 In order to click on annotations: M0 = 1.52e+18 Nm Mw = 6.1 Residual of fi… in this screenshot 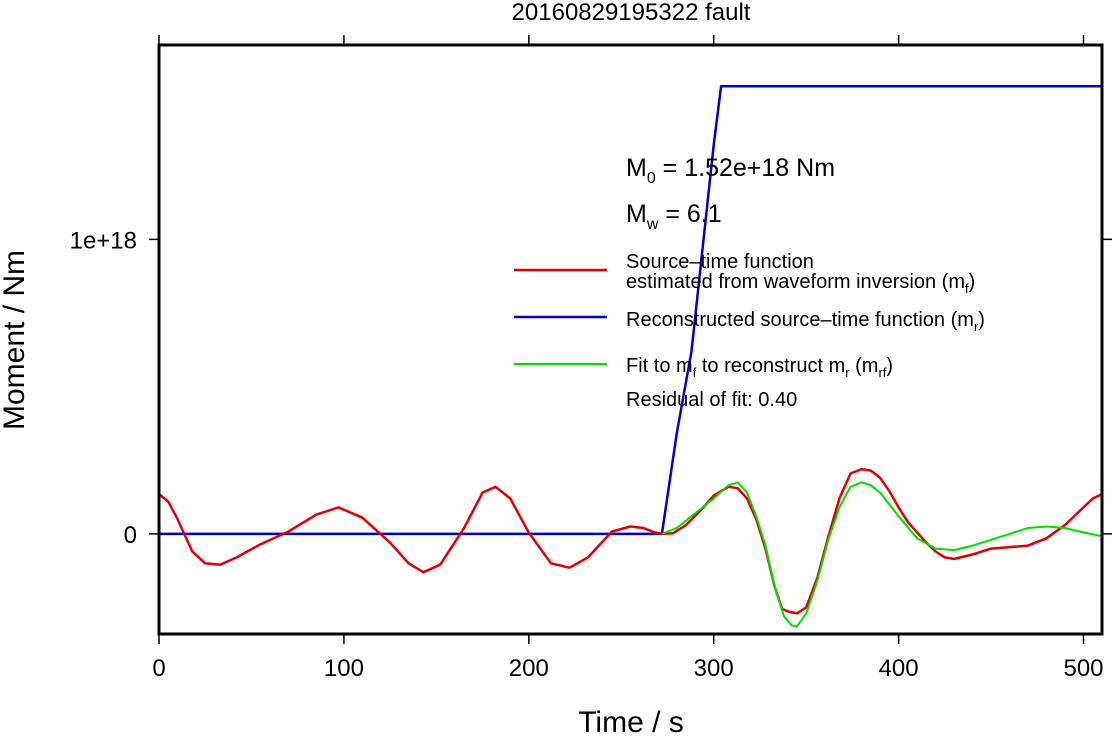, I will do `click(730, 282)`.